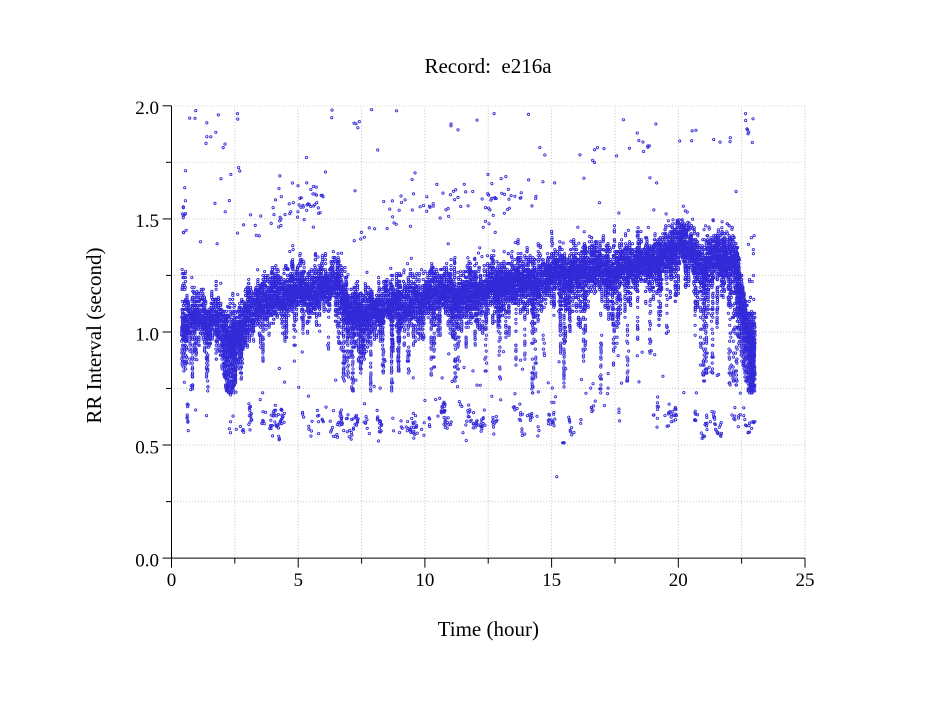  I want to click on svg-text: 0.0, so click(147, 560).